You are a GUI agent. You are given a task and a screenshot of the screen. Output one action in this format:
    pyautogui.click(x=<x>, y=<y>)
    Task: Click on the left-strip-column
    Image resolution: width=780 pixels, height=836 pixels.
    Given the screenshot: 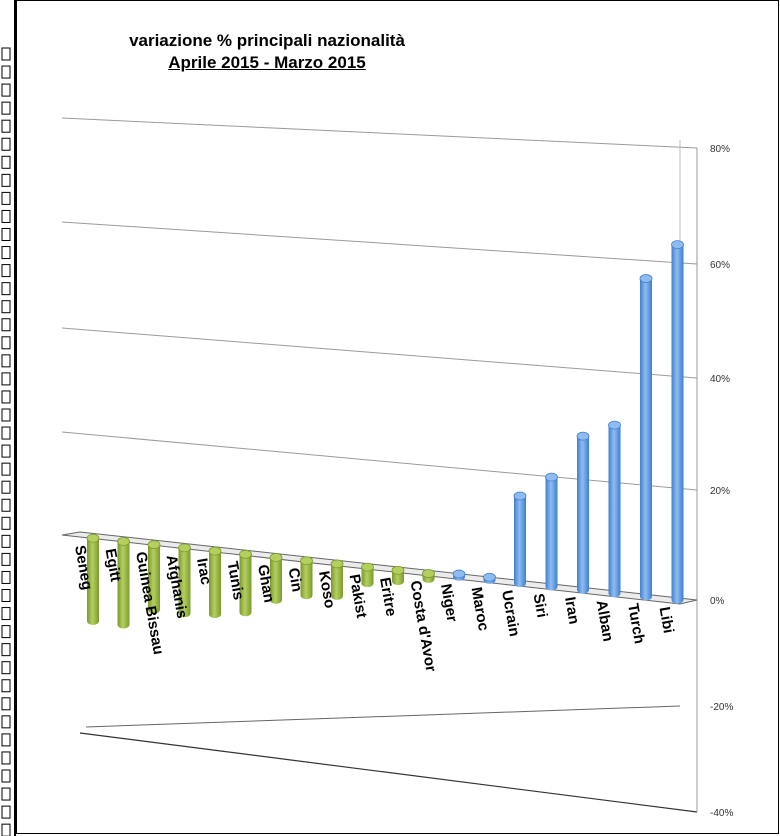 What is the action you would take?
    pyautogui.click(x=8, y=418)
    